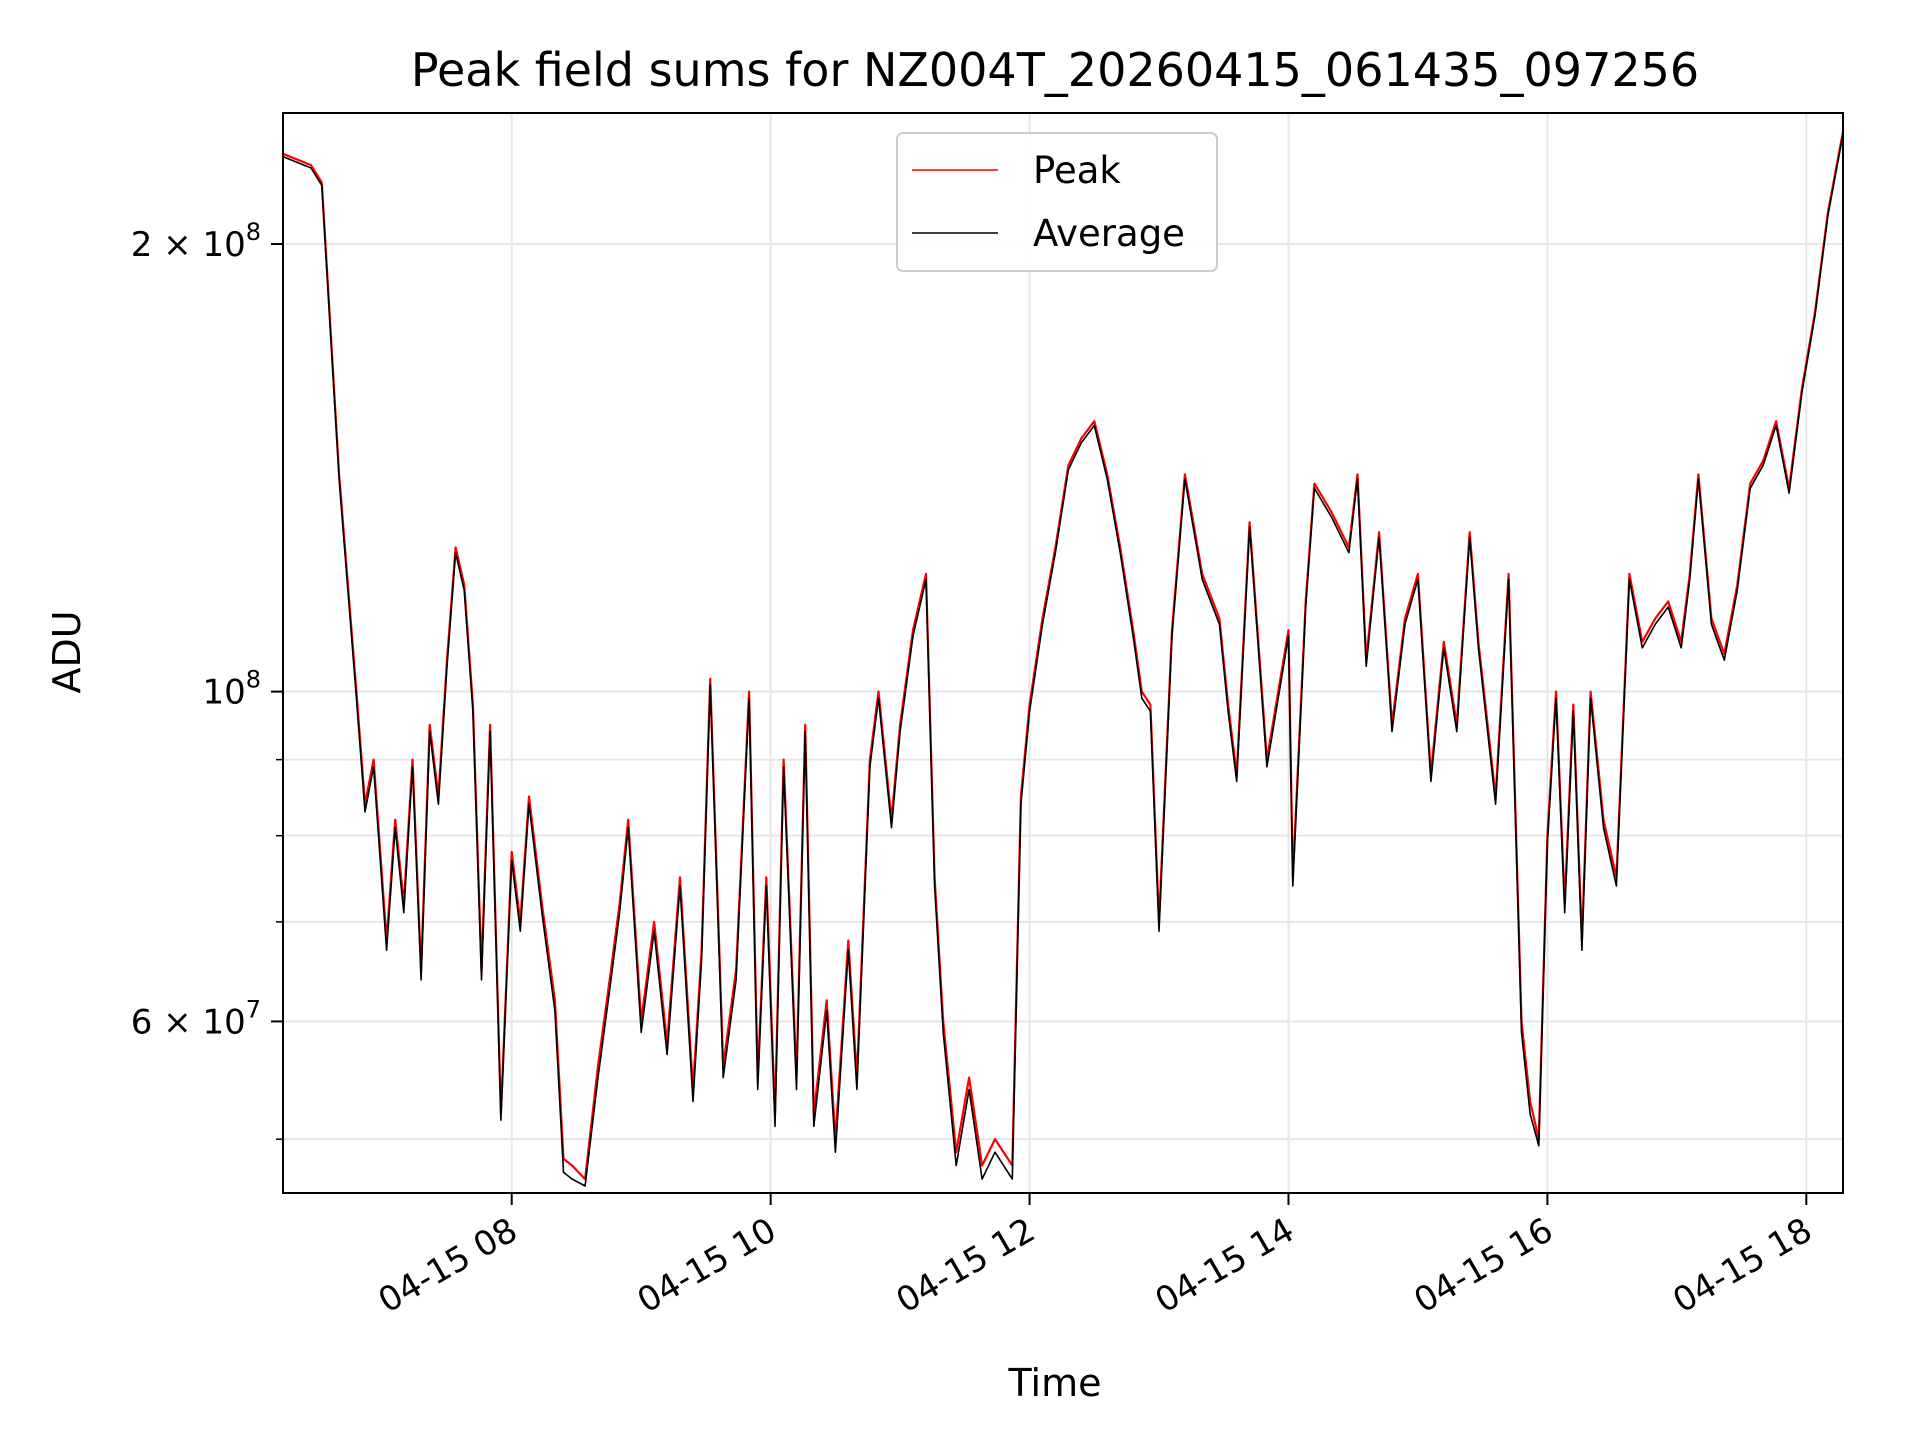  What do you see at coordinates (67, 651) in the screenshot?
I see `y-axis-label: ADU` at bounding box center [67, 651].